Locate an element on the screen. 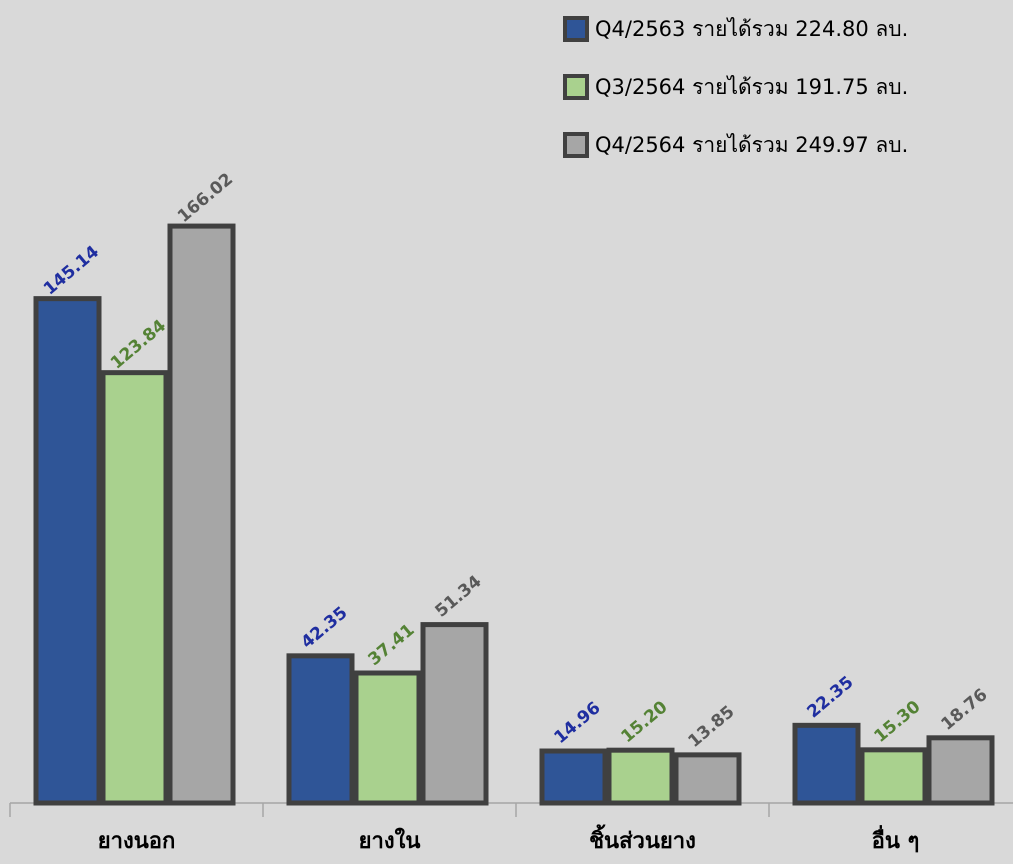  data-label: 14.96 is located at coordinates (577, 723).